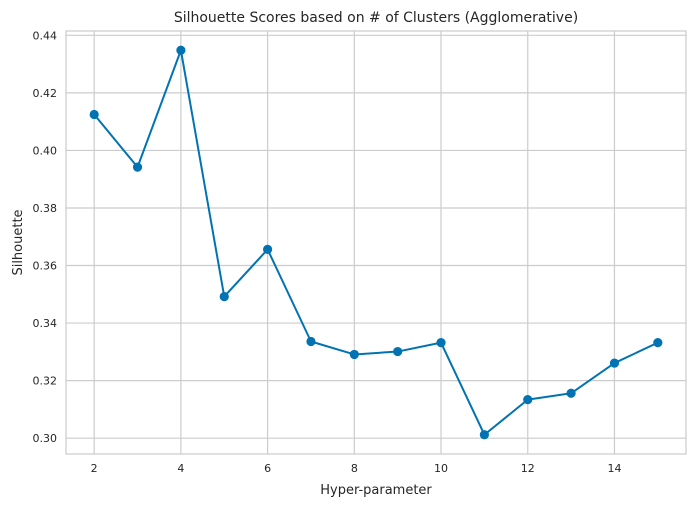 Image resolution: width=696 pixels, height=505 pixels. Describe the element at coordinates (45, 208) in the screenshot. I see `y-tick-label: 0.38` at that location.